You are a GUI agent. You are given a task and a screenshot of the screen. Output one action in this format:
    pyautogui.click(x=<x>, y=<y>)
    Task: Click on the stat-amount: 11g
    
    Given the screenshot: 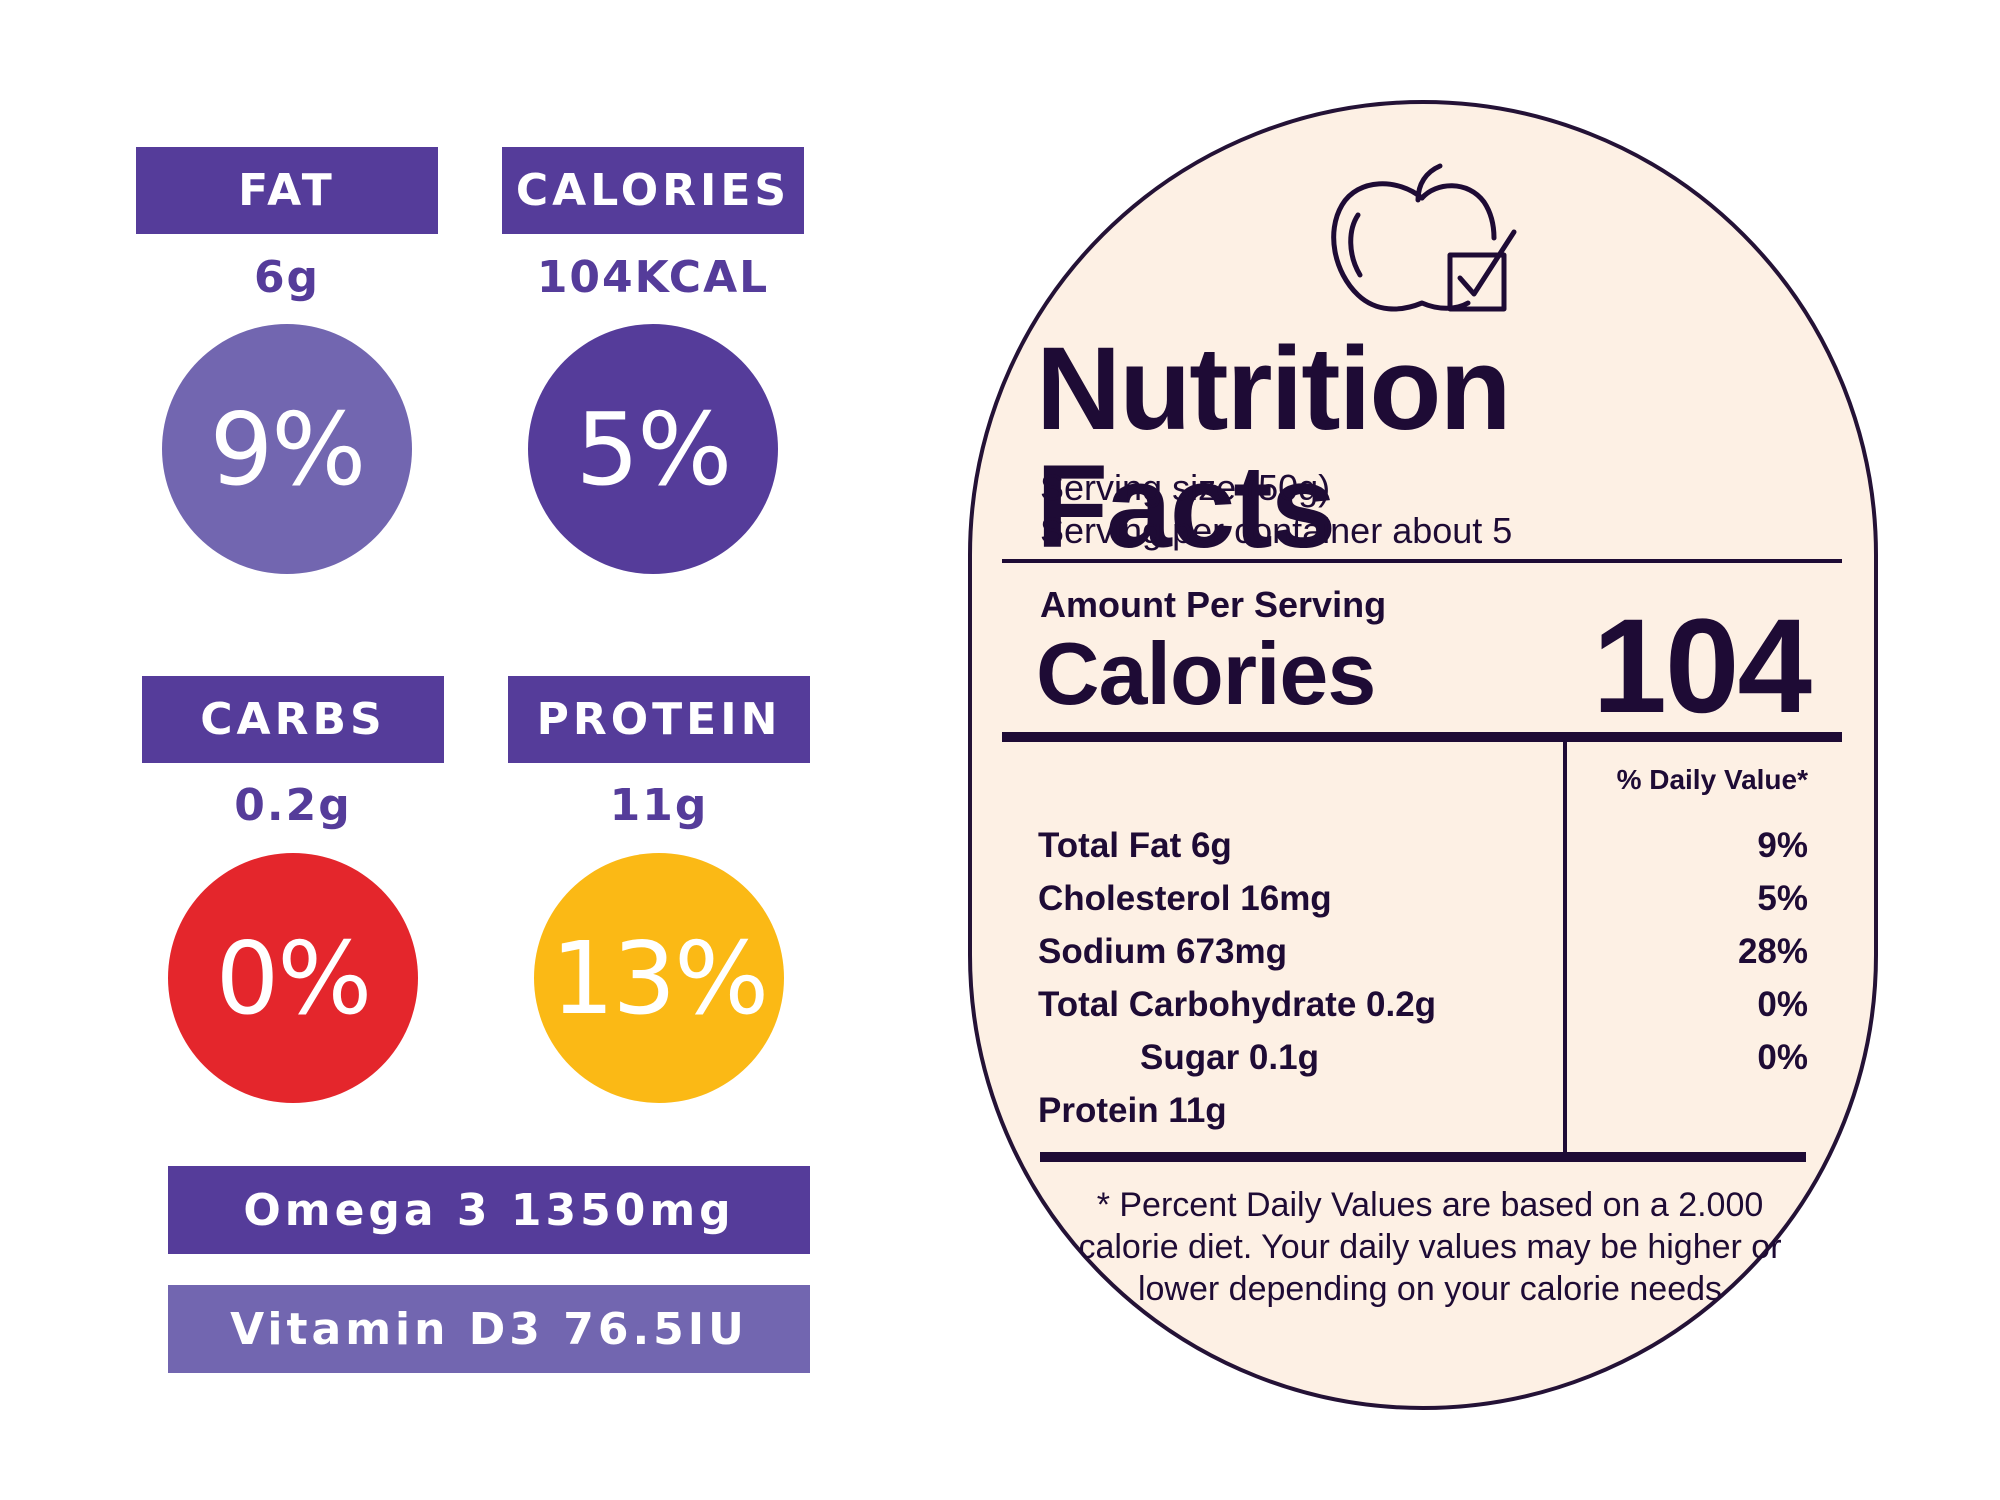 What is the action you would take?
    pyautogui.click(x=659, y=805)
    